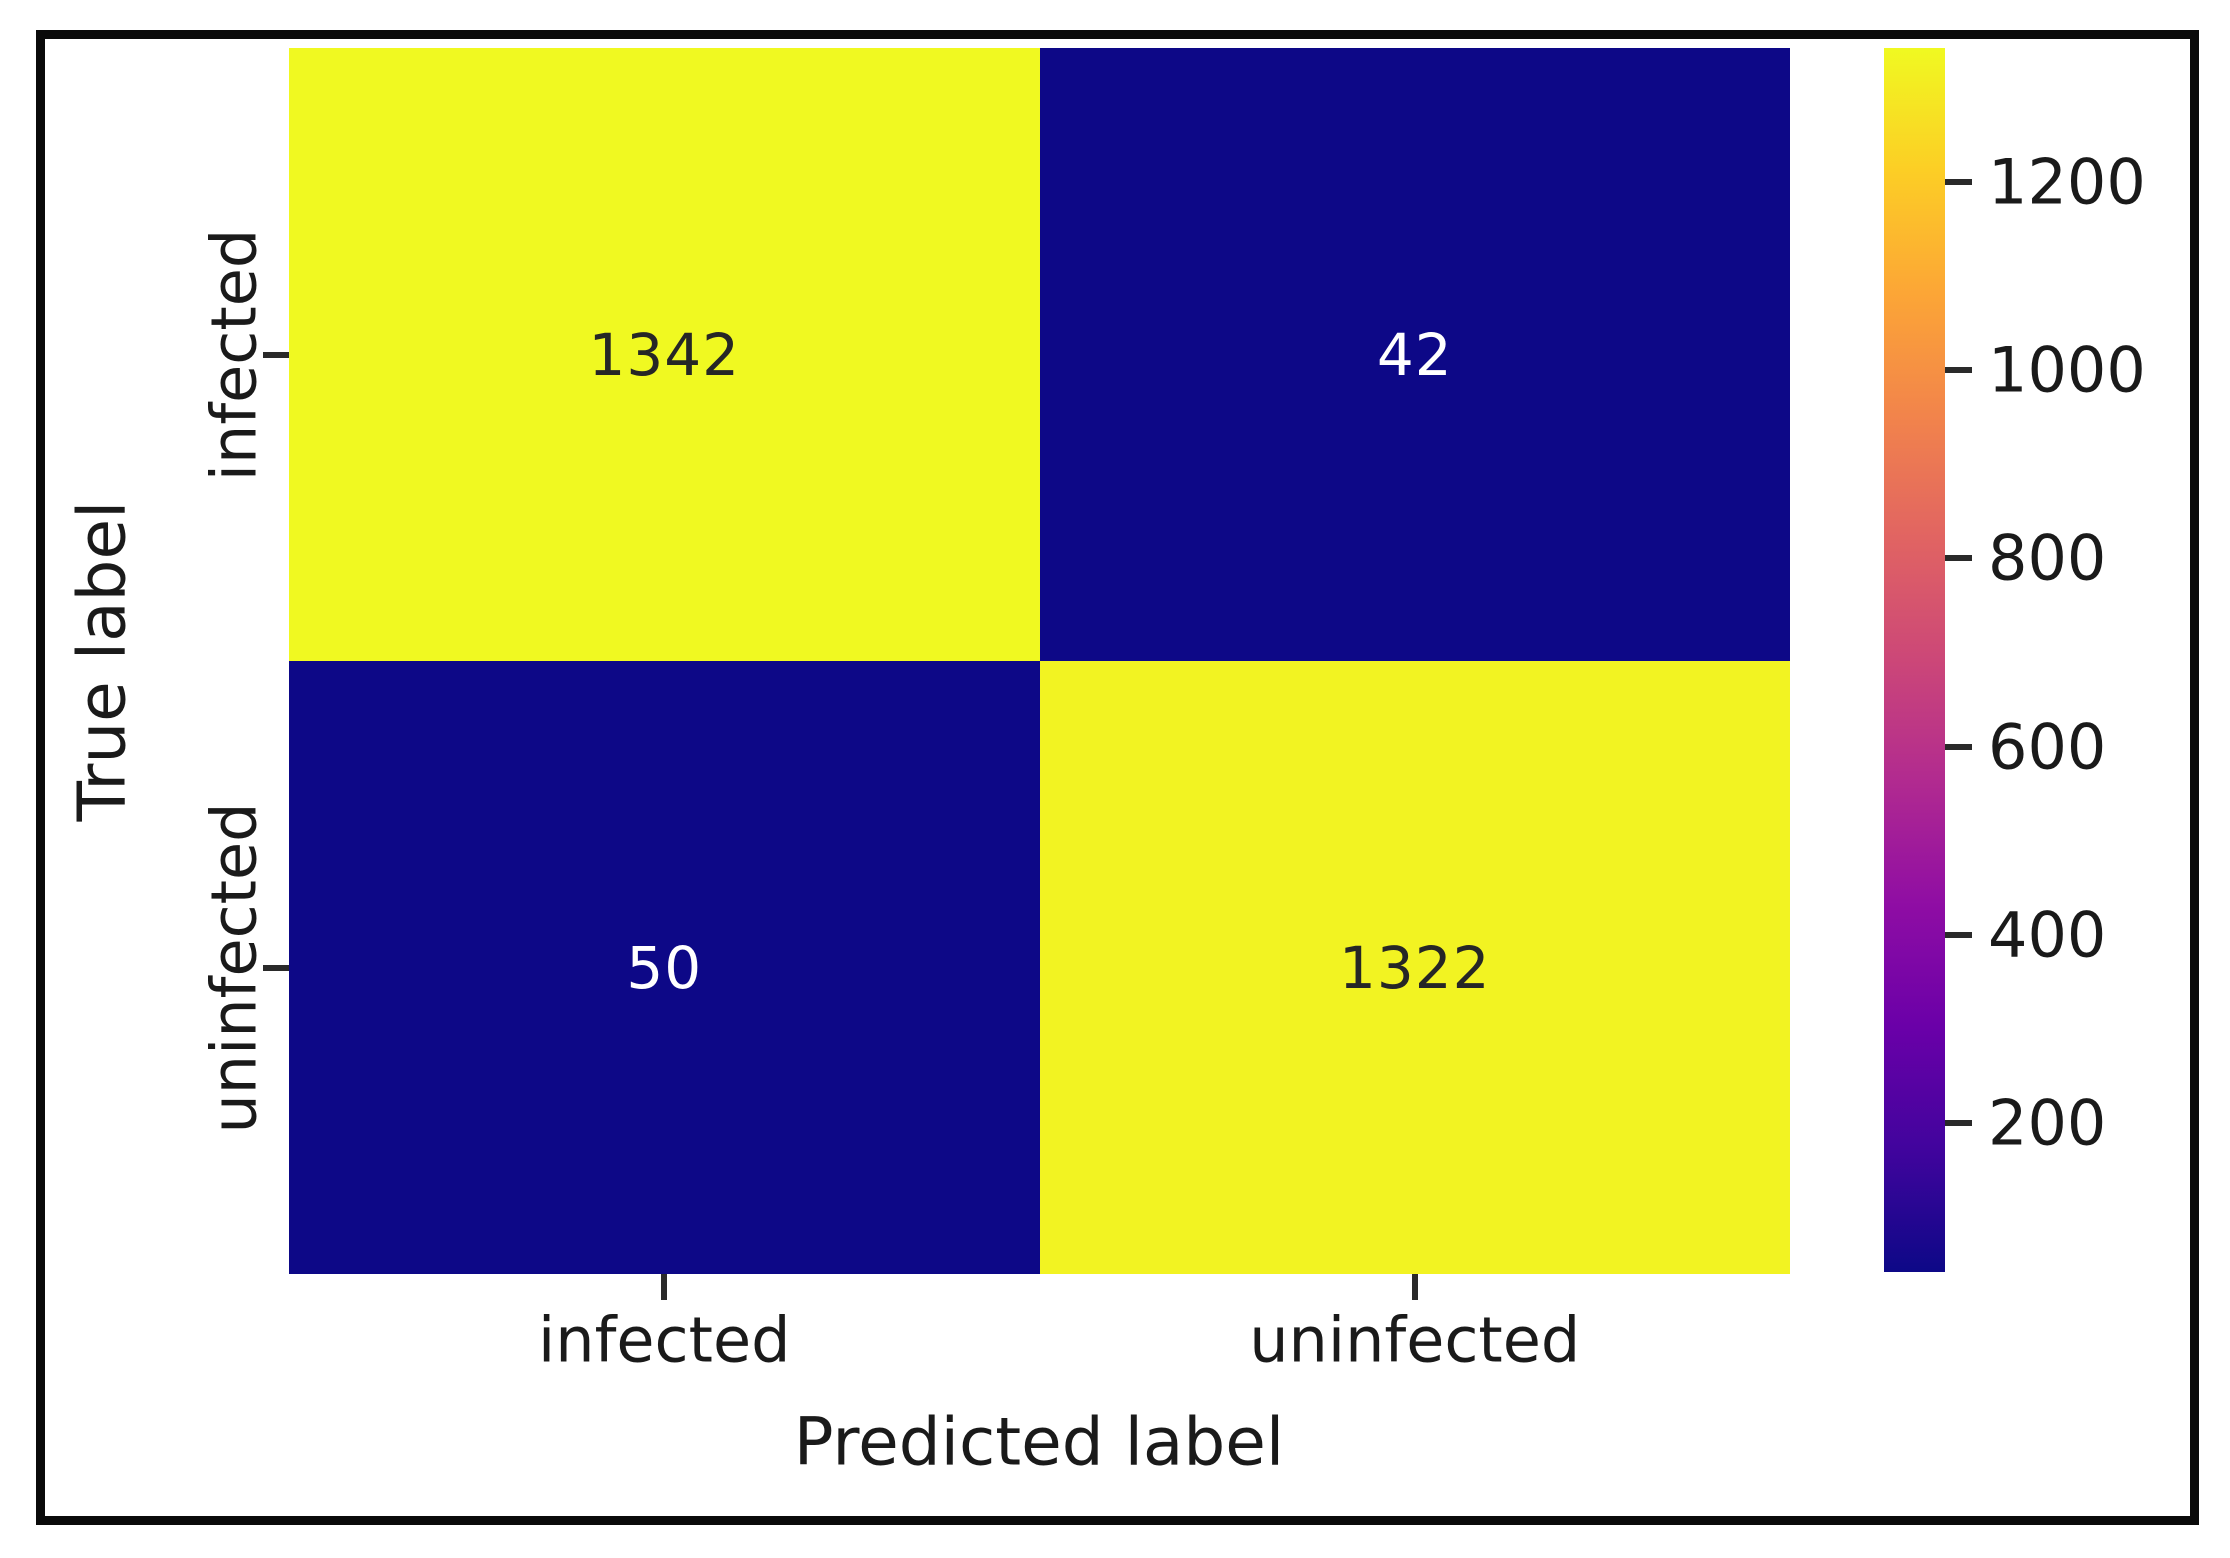 The height and width of the screenshot is (1558, 2230). What do you see at coordinates (1415, 1340) in the screenshot?
I see `x-tick-label: uninfected` at bounding box center [1415, 1340].